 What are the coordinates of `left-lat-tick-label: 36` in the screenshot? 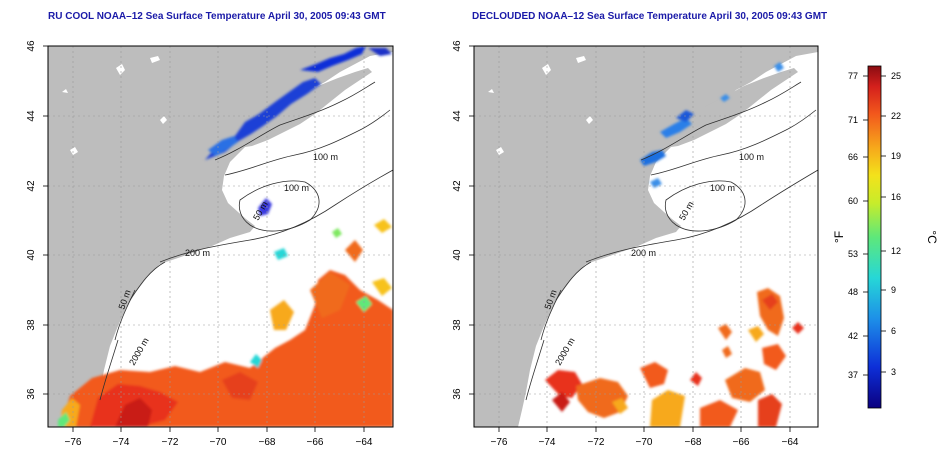 It's located at (31, 394).